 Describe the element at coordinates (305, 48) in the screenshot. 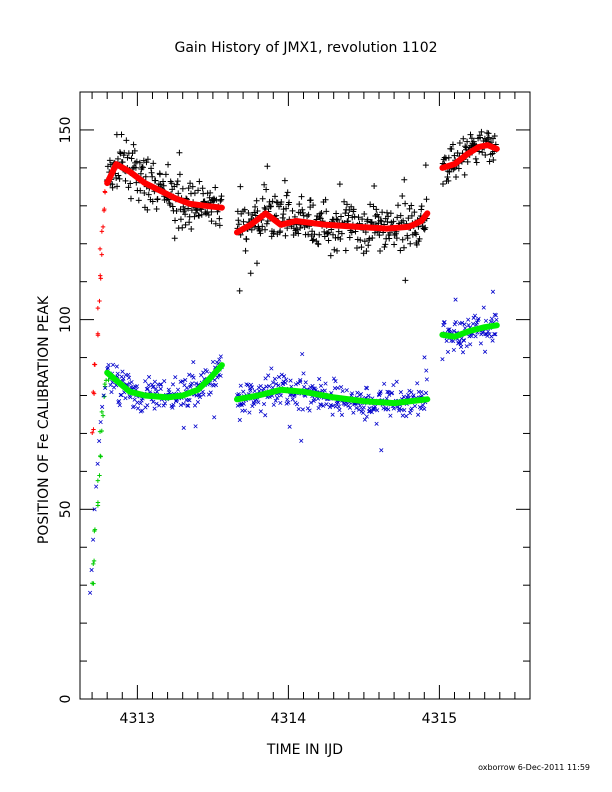

I see `chart-title: Gain History of JMX1, revolution 1102` at that location.